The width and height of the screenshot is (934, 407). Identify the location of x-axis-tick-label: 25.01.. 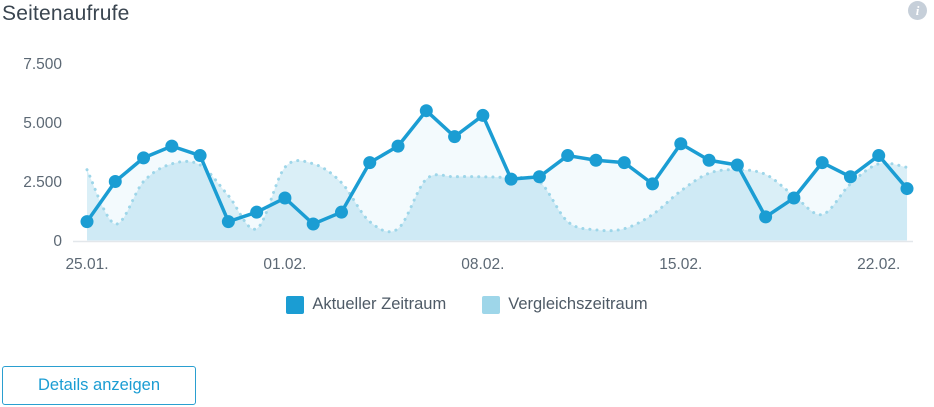
(86, 264).